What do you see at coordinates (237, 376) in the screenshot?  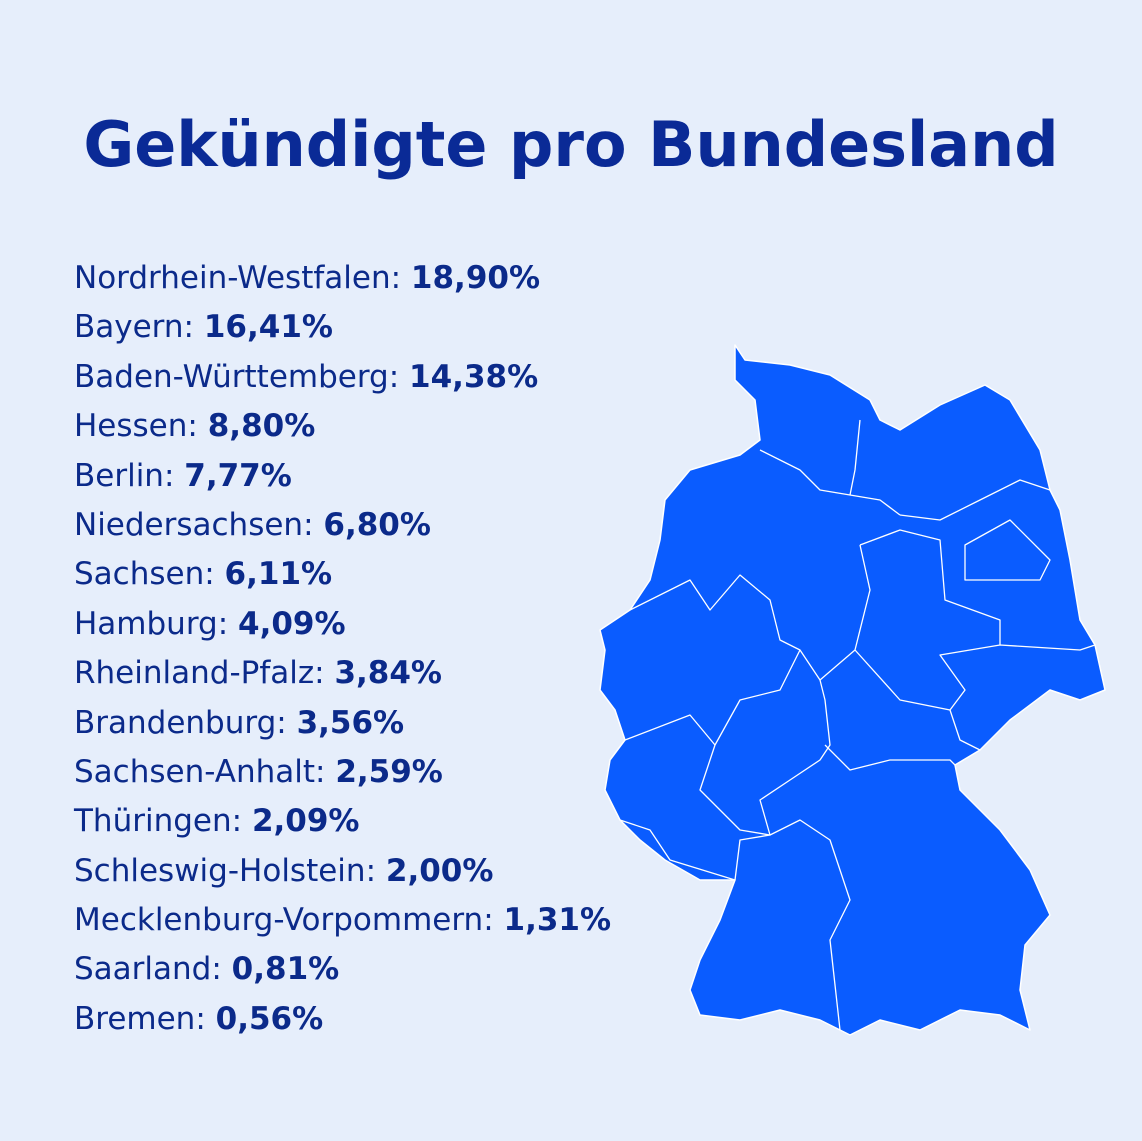 I see `state-name: Baden-Württemberg:` at bounding box center [237, 376].